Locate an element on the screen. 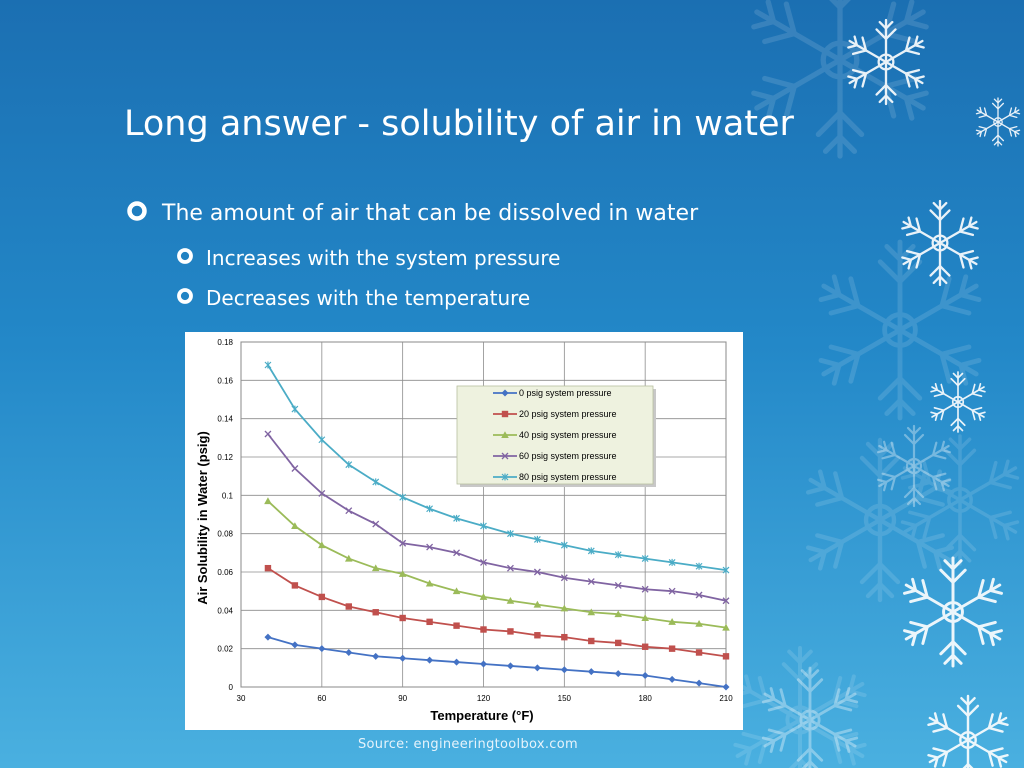  x-tick-label: 150 is located at coordinates (565, 698).